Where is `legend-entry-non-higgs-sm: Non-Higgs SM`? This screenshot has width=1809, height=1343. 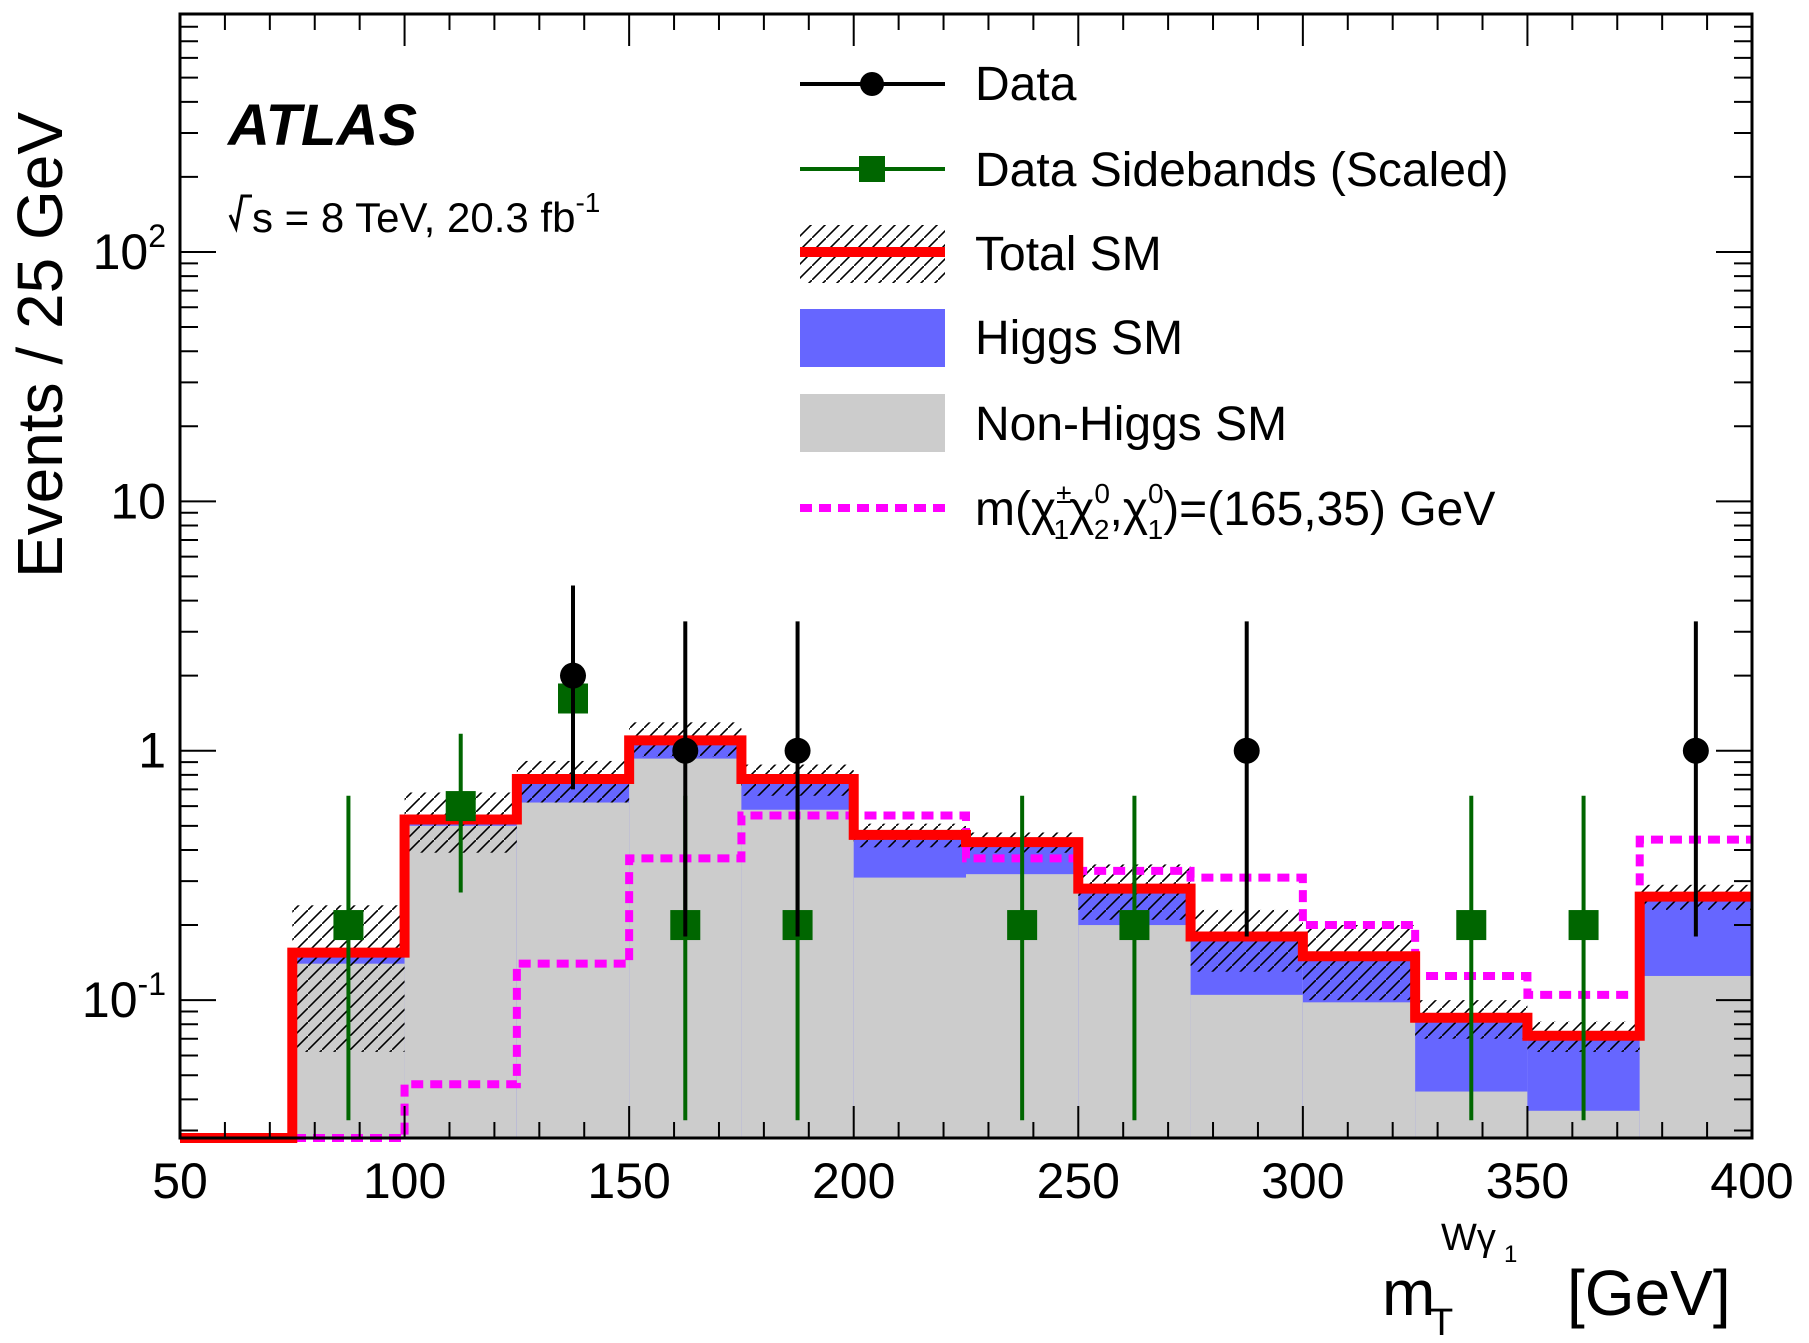
legend-entry-non-higgs-sm: Non-Higgs SM is located at coordinates (1043, 423).